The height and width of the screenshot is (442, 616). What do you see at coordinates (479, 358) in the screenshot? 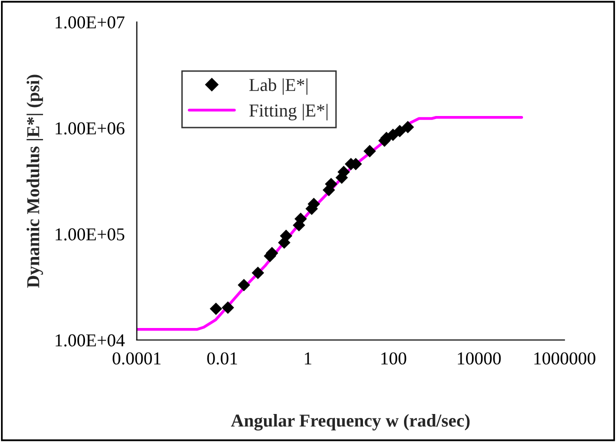
I see `x-tick-label: 10000` at bounding box center [479, 358].